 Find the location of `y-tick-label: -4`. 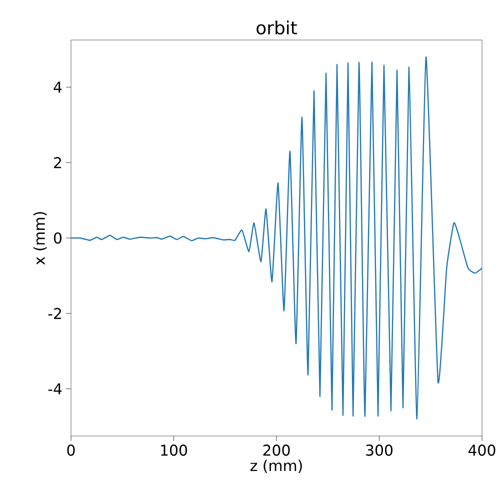

y-tick-label: -4 is located at coordinates (55, 388).